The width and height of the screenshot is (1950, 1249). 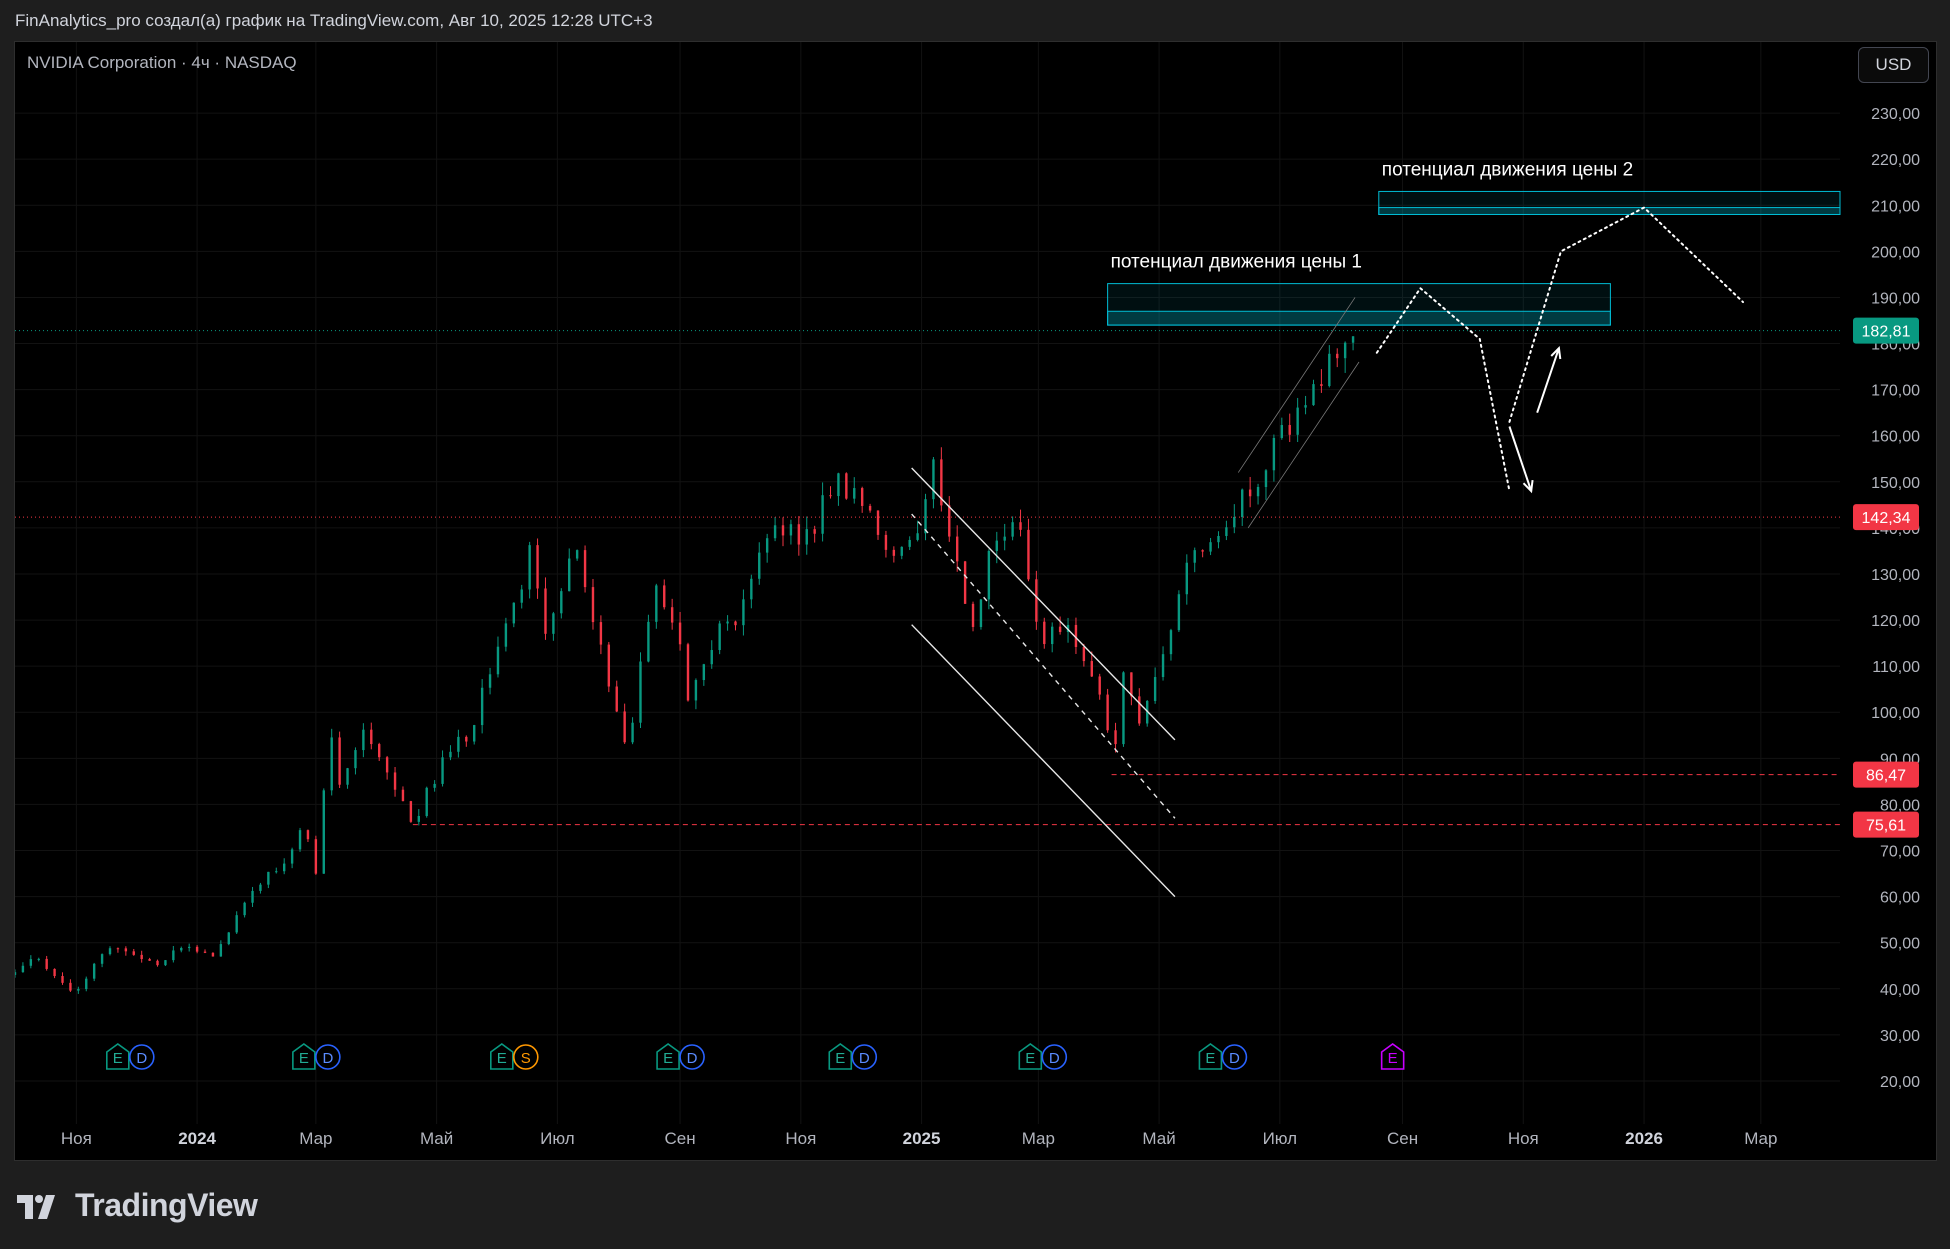 What do you see at coordinates (1886, 517) in the screenshot?
I see `level-badge: 142,34` at bounding box center [1886, 517].